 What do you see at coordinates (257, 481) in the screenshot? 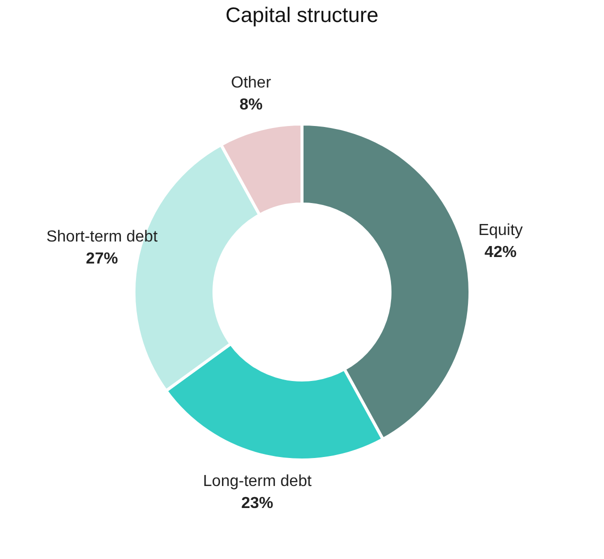
I see `slice-label: Long-term debt` at bounding box center [257, 481].